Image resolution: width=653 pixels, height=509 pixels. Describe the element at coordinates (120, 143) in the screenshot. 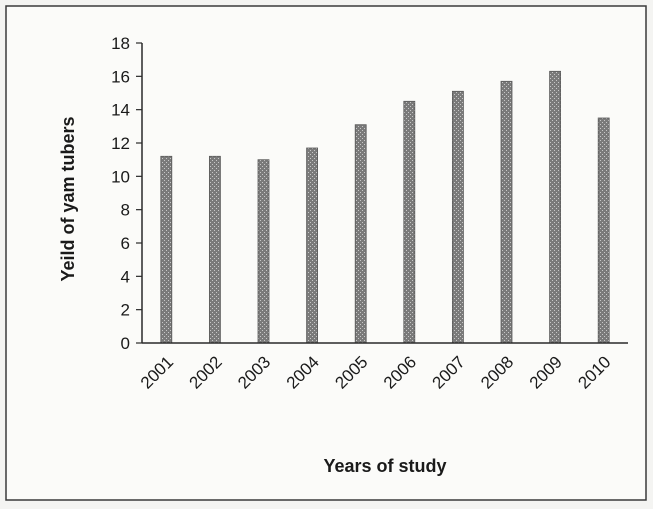

I see `y-tick-label: 12` at that location.